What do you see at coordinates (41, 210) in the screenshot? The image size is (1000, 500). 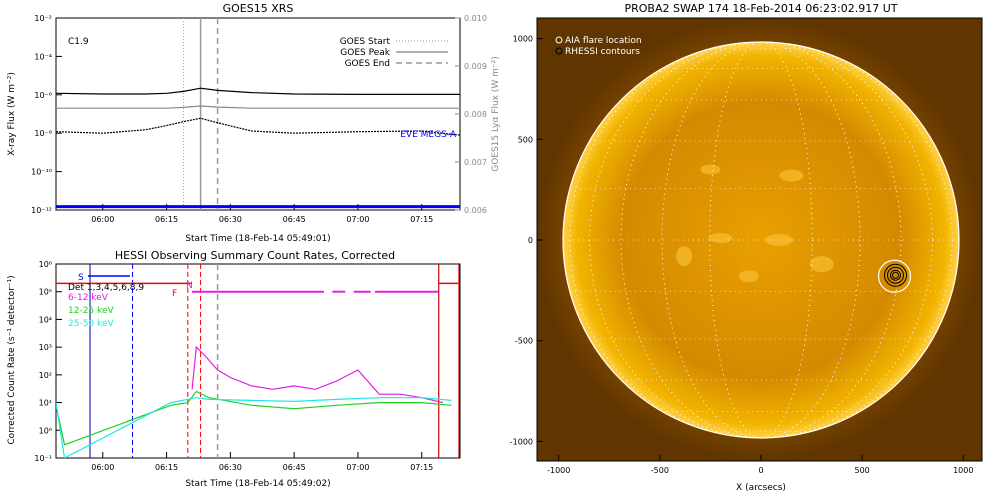 I see `goes-y-tick-label: 10⁻¹²` at bounding box center [41, 210].